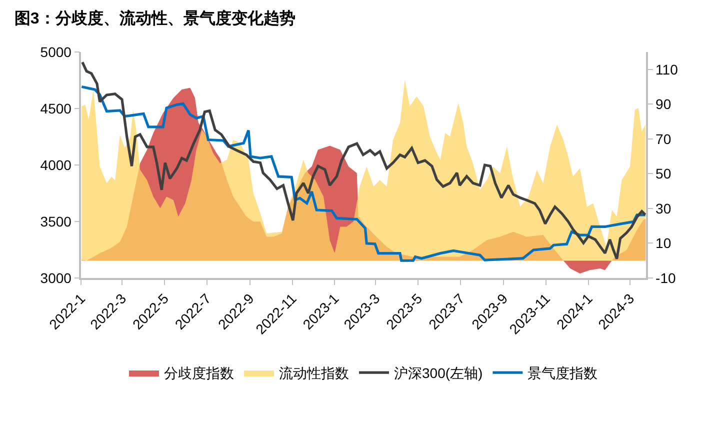 The height and width of the screenshot is (432, 719). I want to click on legend-label: 分歧度指数, so click(199, 372).